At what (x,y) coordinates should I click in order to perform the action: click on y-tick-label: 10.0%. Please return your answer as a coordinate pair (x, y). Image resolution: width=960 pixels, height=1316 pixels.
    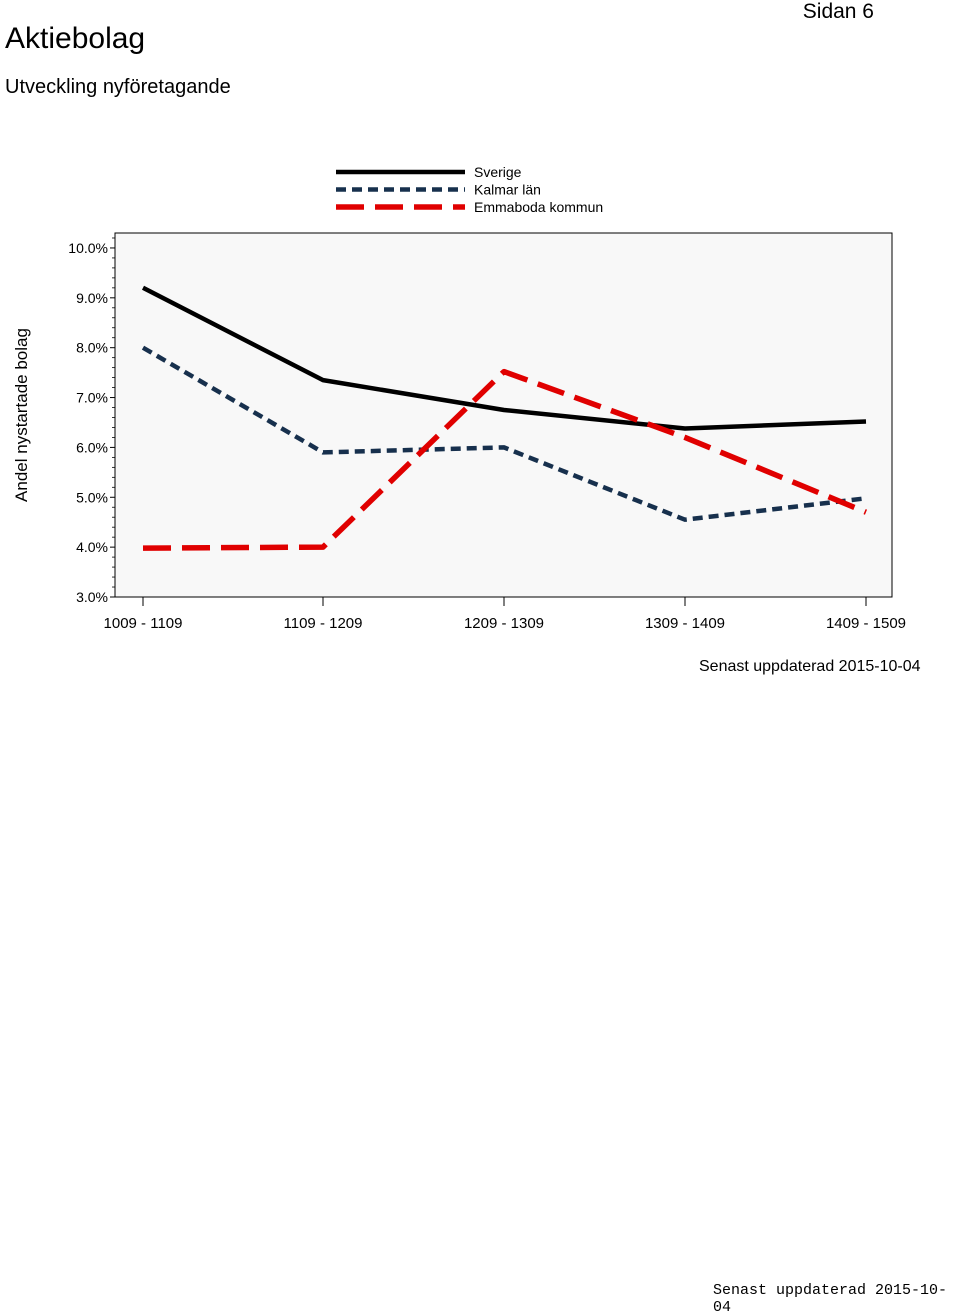
    Looking at the image, I should click on (88, 248).